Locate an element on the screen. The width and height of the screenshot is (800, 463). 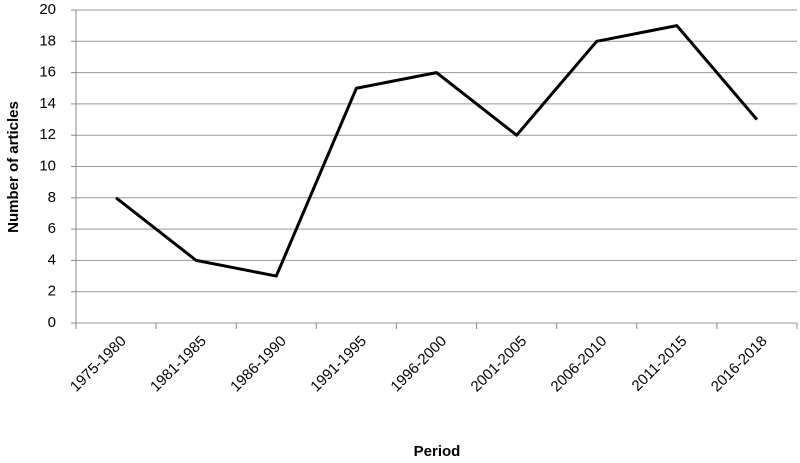
x-tick-label: 2006-2010 is located at coordinates (579, 364).